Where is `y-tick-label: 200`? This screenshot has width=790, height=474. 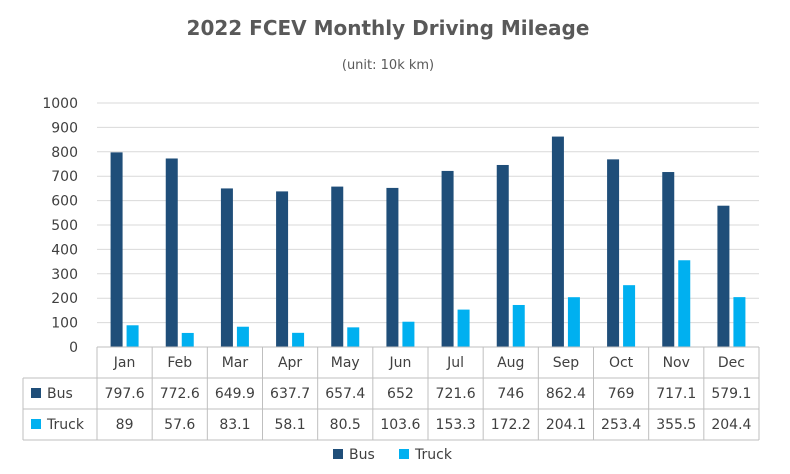
y-tick-label: 200 is located at coordinates (64, 299).